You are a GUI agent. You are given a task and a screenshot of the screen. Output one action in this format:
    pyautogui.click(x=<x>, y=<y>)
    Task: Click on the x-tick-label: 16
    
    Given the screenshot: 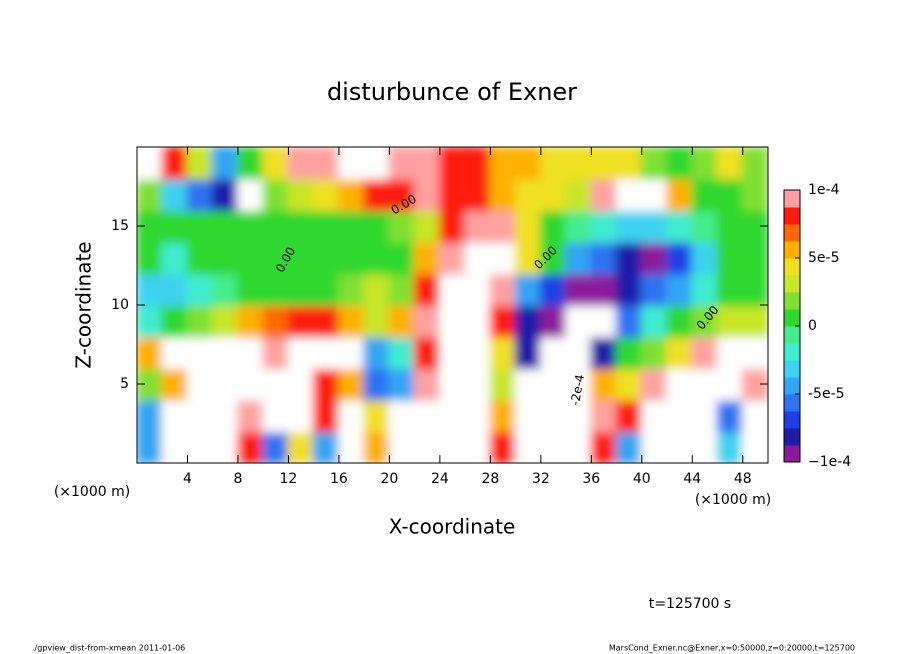 What is the action you would take?
    pyautogui.click(x=339, y=479)
    